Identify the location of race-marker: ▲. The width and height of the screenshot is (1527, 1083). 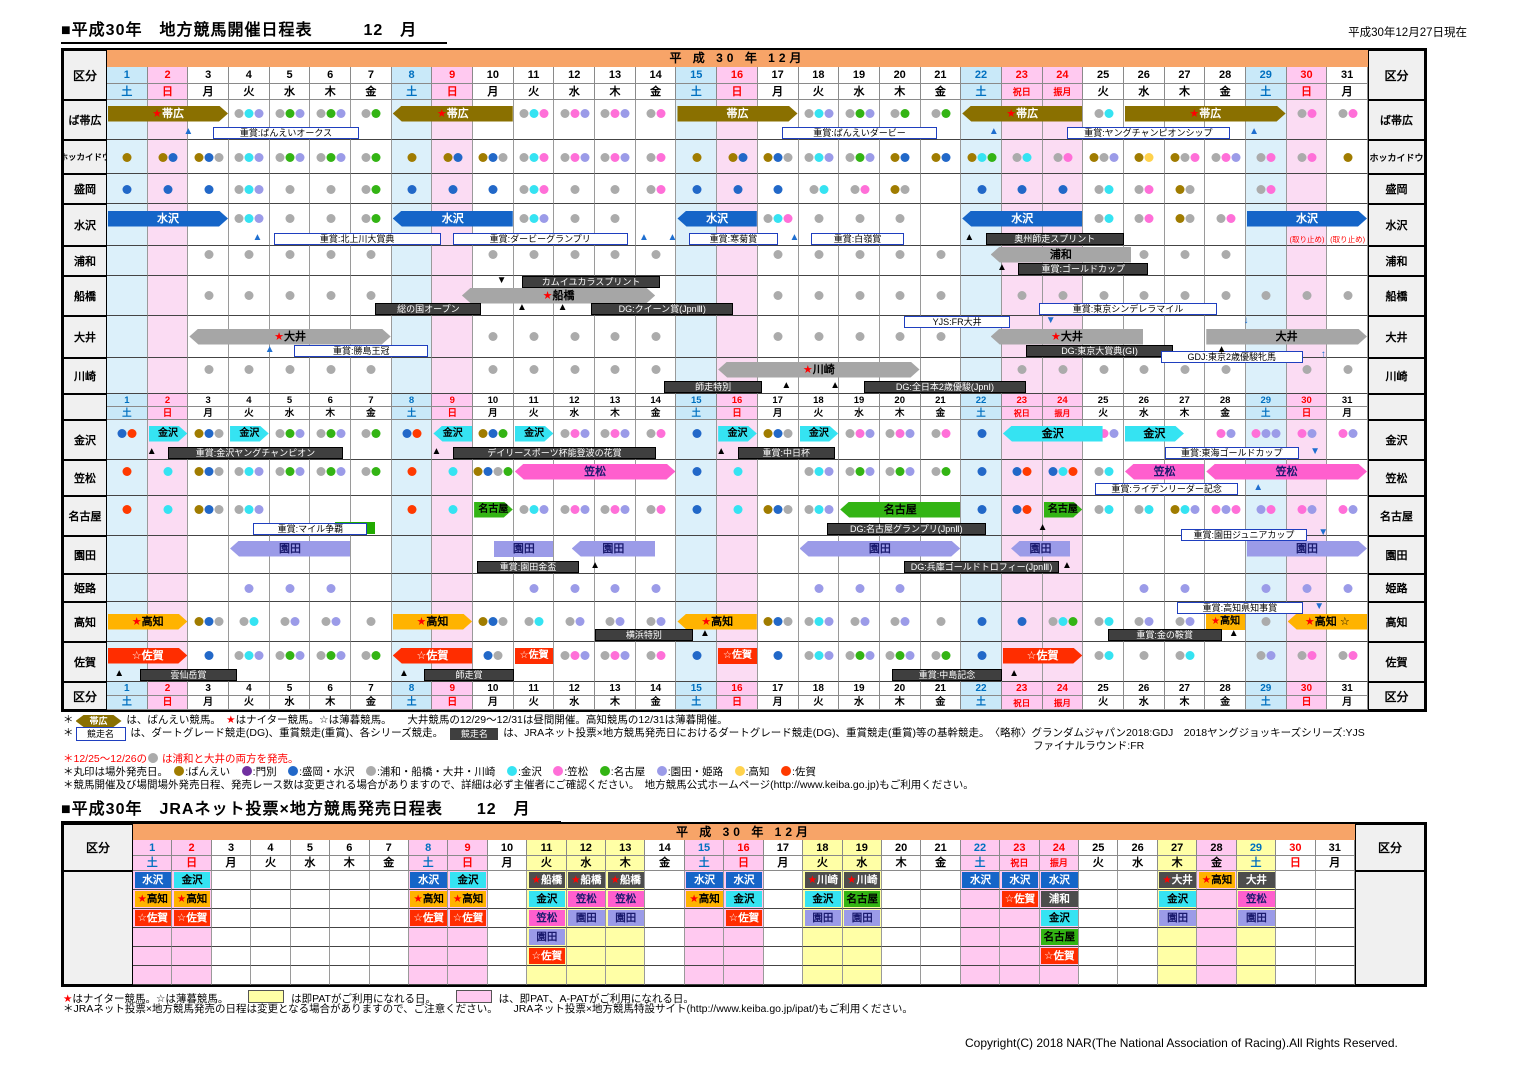
(257, 237).